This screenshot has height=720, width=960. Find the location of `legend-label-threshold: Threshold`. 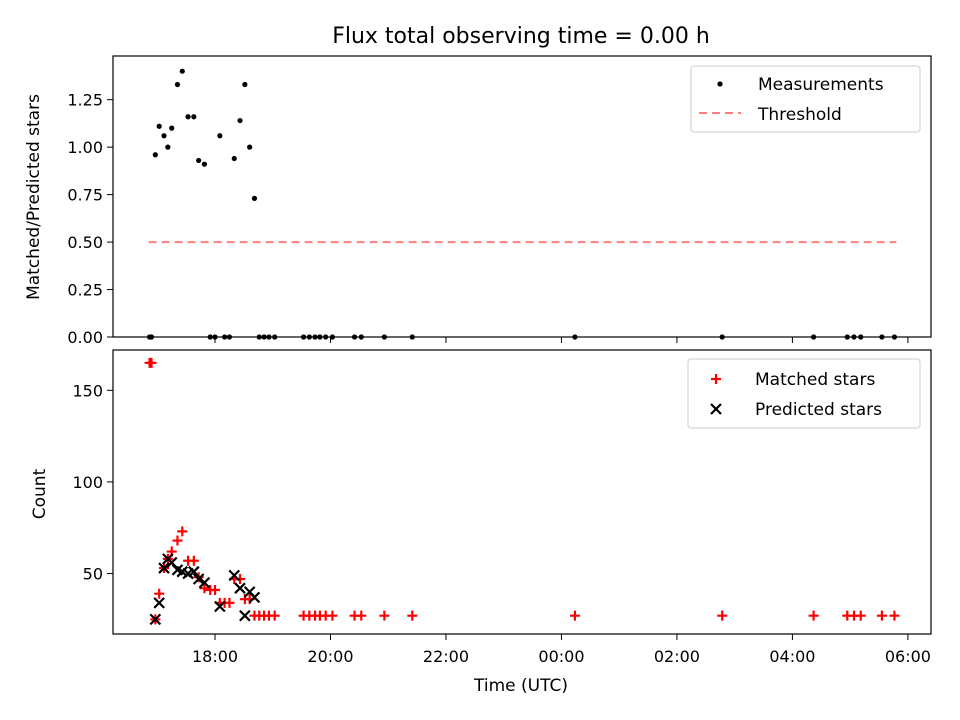

legend-label-threshold: Threshold is located at coordinates (799, 115).